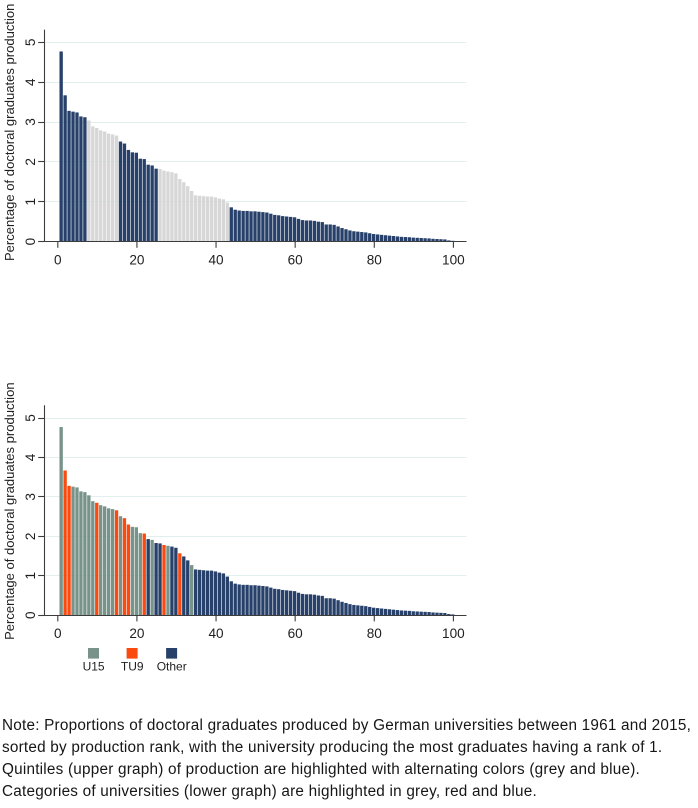 The width and height of the screenshot is (698, 808). Describe the element at coordinates (132, 667) in the screenshot. I see `svg-text: TU9` at that location.